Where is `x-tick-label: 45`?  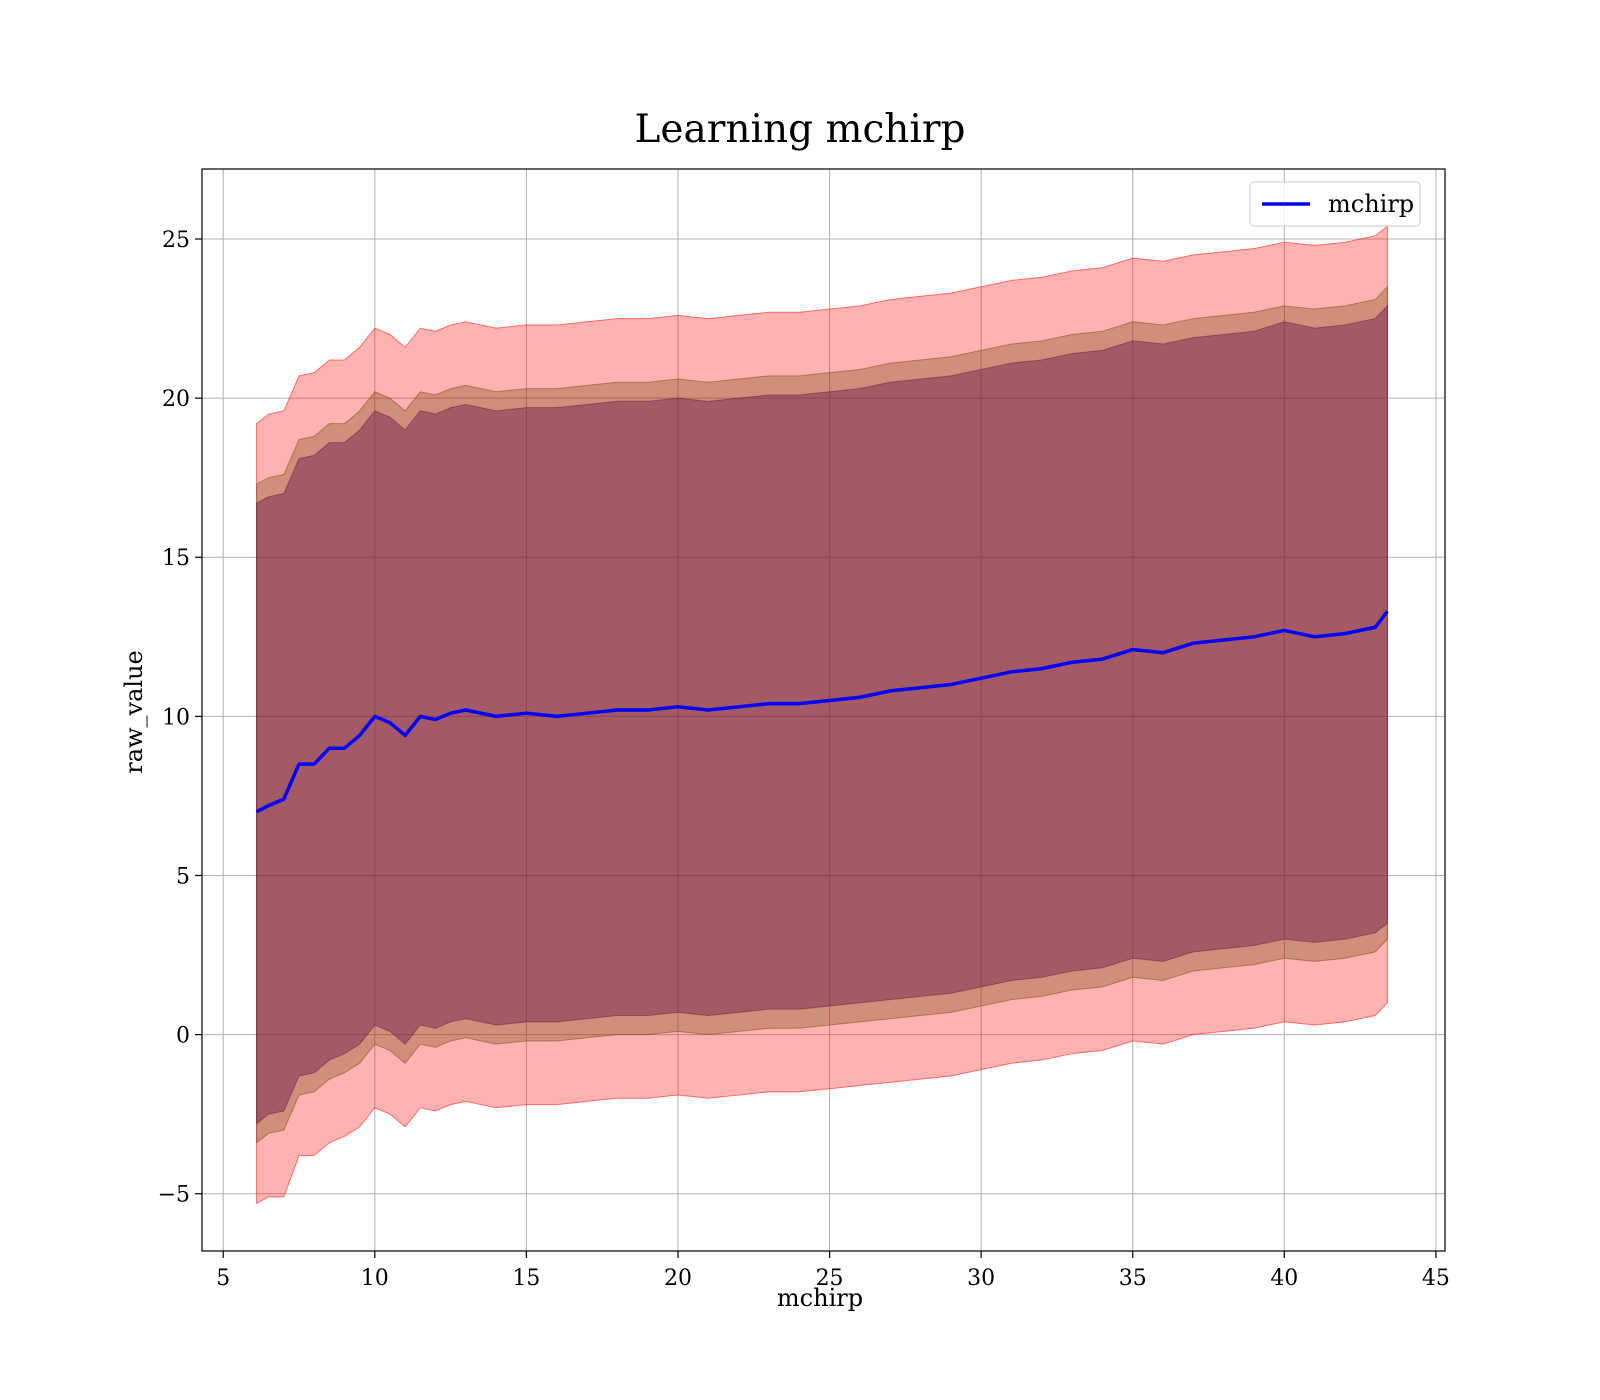 x-tick-label: 45 is located at coordinates (1436, 1278).